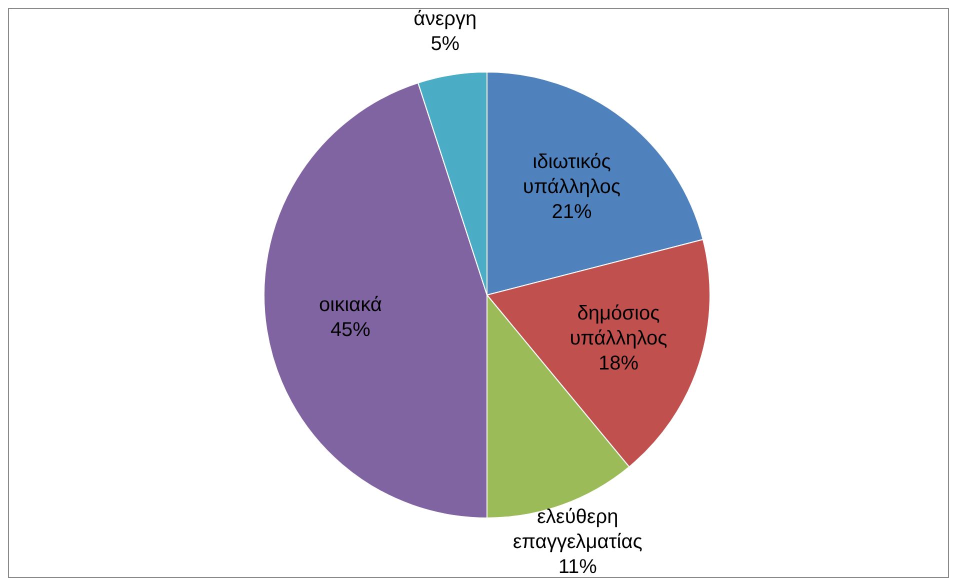 Image resolution: width=957 pixels, height=578 pixels. What do you see at coordinates (571, 174) in the screenshot?
I see `slice-label: ιδιωτικός υπάλληλος` at bounding box center [571, 174].